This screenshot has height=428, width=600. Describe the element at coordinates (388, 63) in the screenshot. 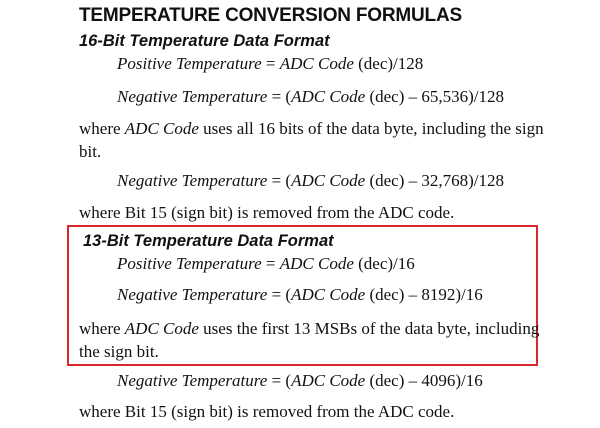

I see `formula-rest: (dec)/128` at that location.